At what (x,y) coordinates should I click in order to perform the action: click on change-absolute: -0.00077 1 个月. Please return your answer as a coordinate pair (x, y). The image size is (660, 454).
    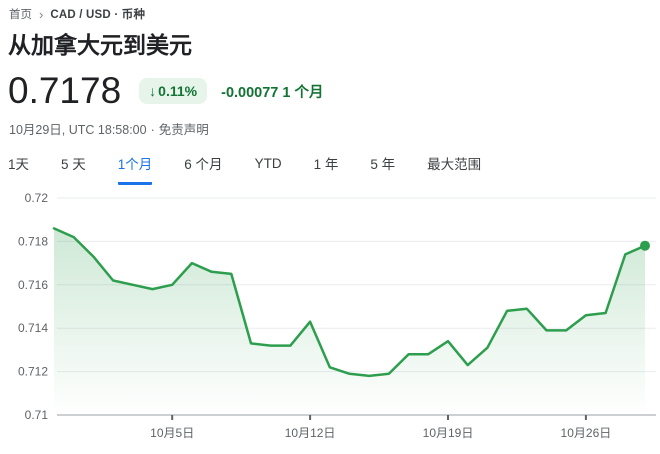
    Looking at the image, I should click on (272, 91).